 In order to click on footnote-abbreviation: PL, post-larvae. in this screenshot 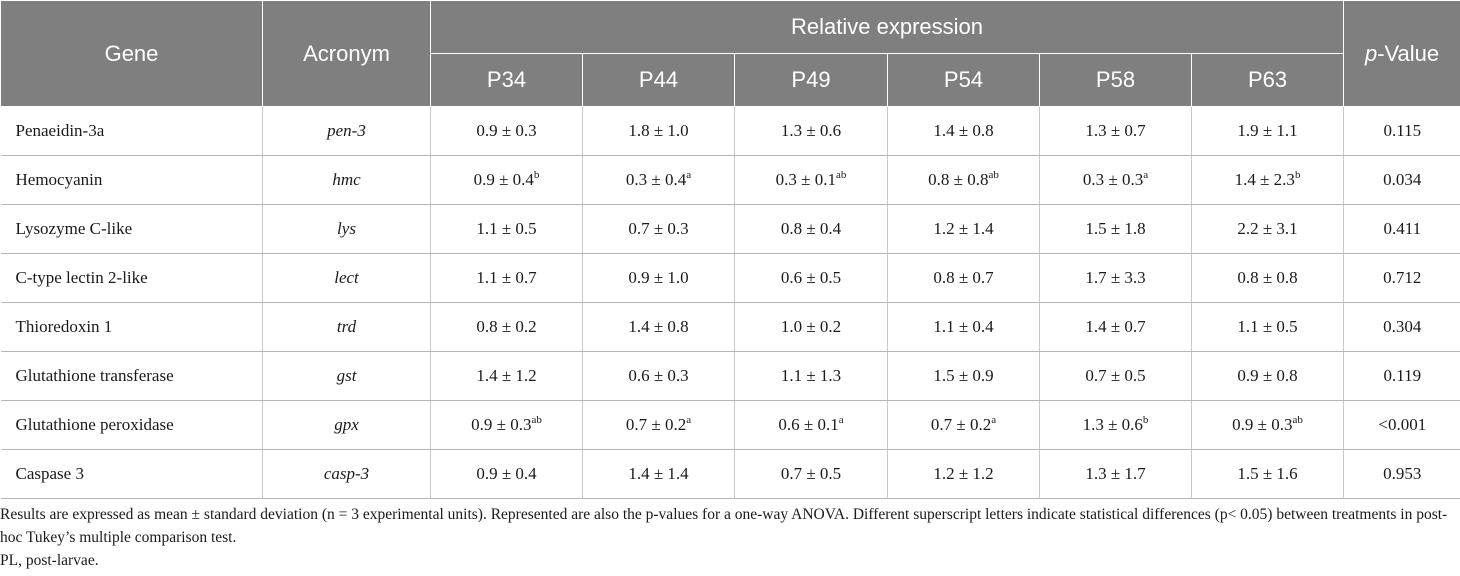, I will do `click(49, 560)`.